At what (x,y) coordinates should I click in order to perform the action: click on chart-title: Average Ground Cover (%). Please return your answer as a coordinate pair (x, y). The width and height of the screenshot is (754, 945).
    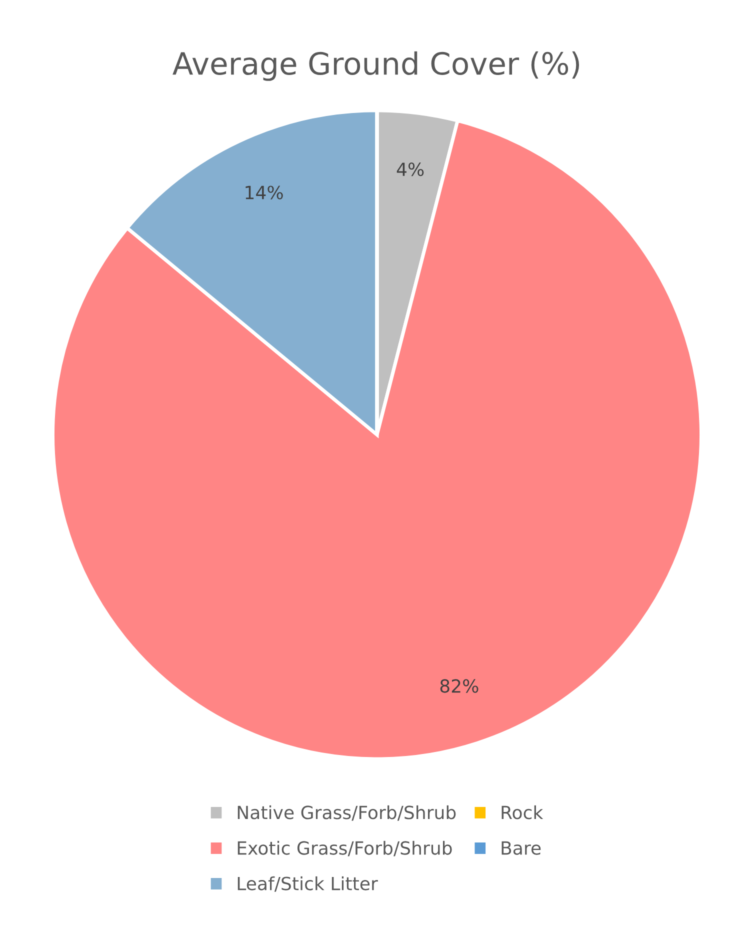
    Looking at the image, I should click on (376, 66).